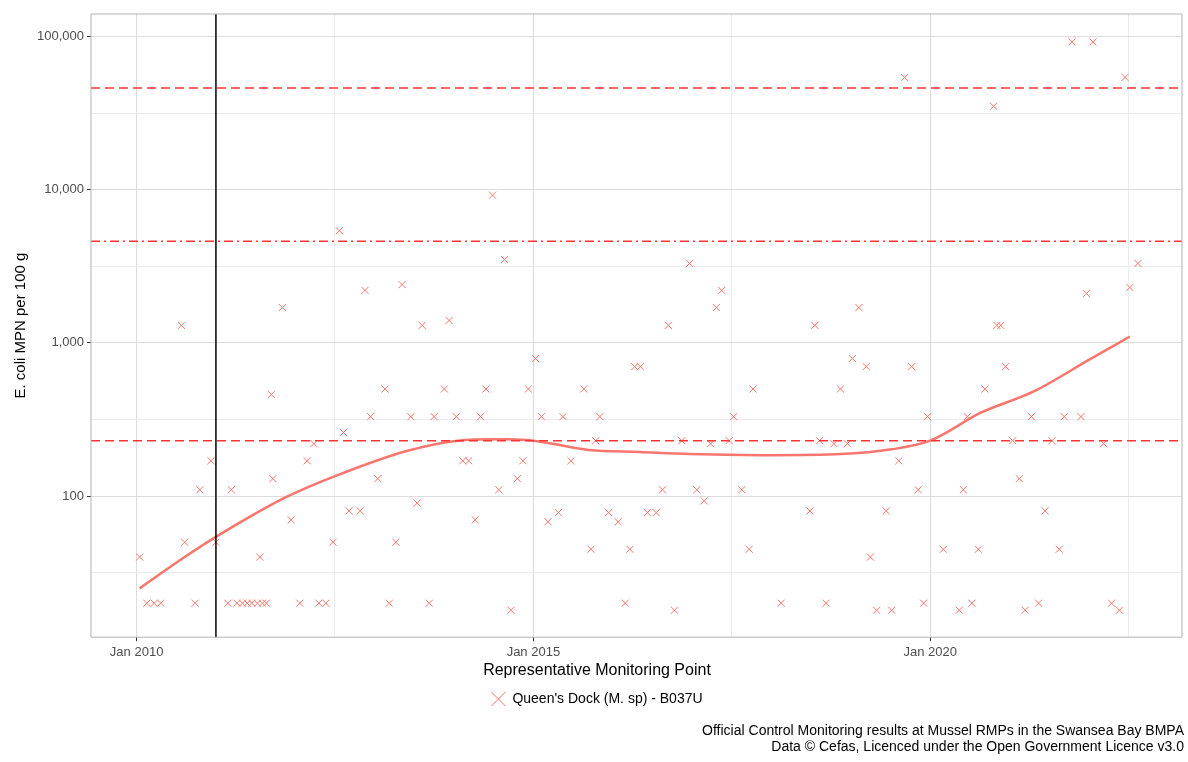  I want to click on x-tick-label: Jan 2020, so click(930, 651).